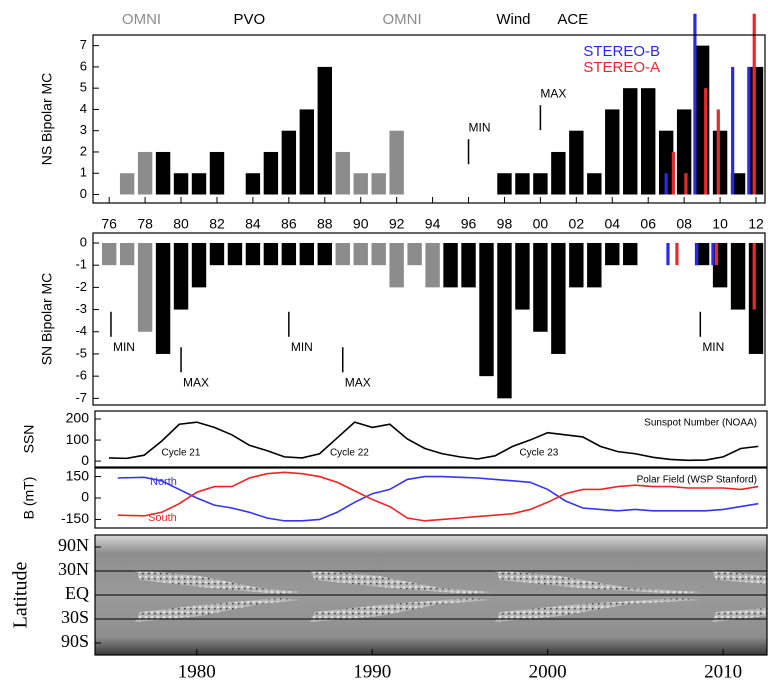  I want to click on x-tick-label: 76, so click(109, 224).